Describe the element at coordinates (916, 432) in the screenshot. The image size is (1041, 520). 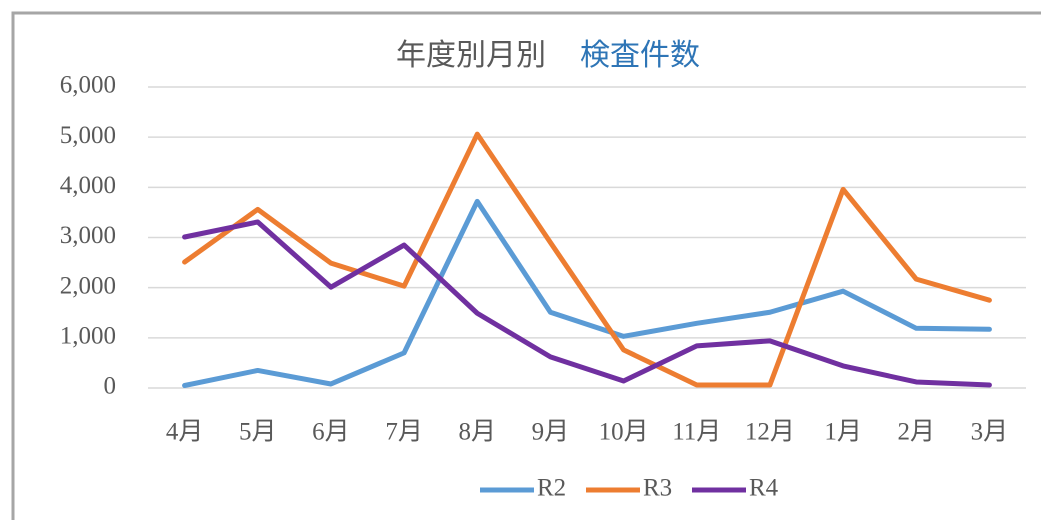
I see `x-tick-label: 2月` at that location.